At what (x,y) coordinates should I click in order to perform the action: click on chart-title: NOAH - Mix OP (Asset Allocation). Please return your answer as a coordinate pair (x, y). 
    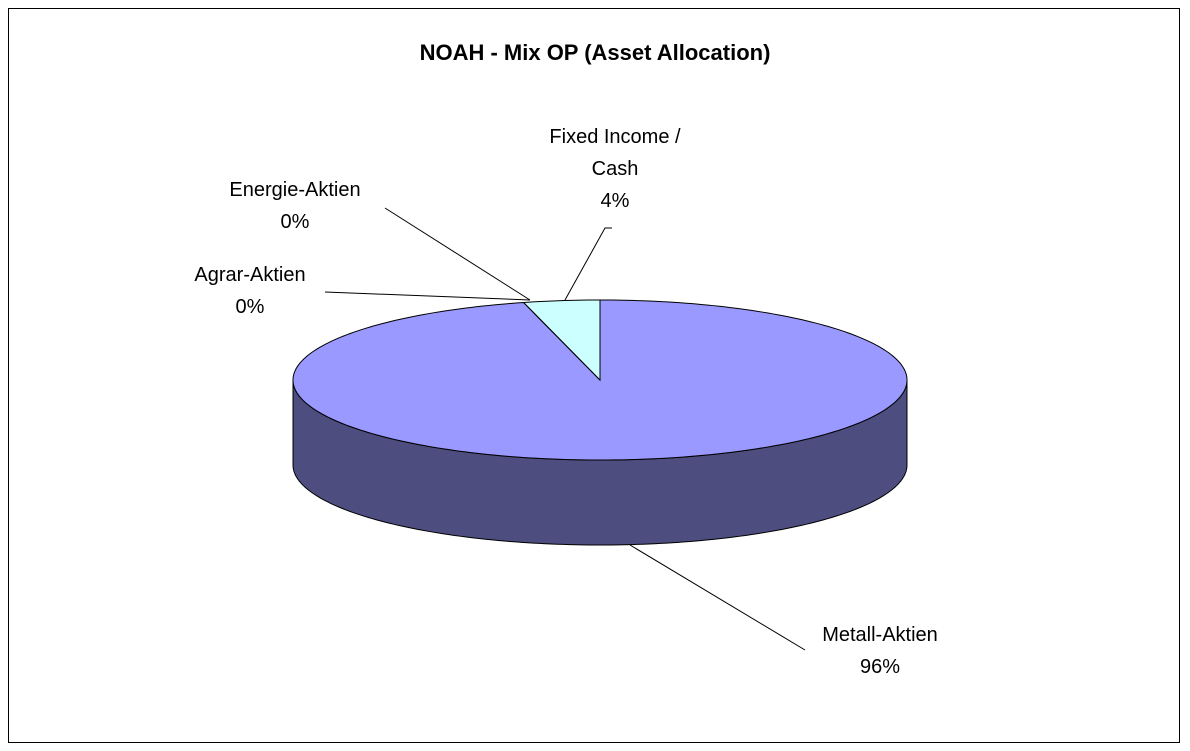
    Looking at the image, I should click on (595, 52).